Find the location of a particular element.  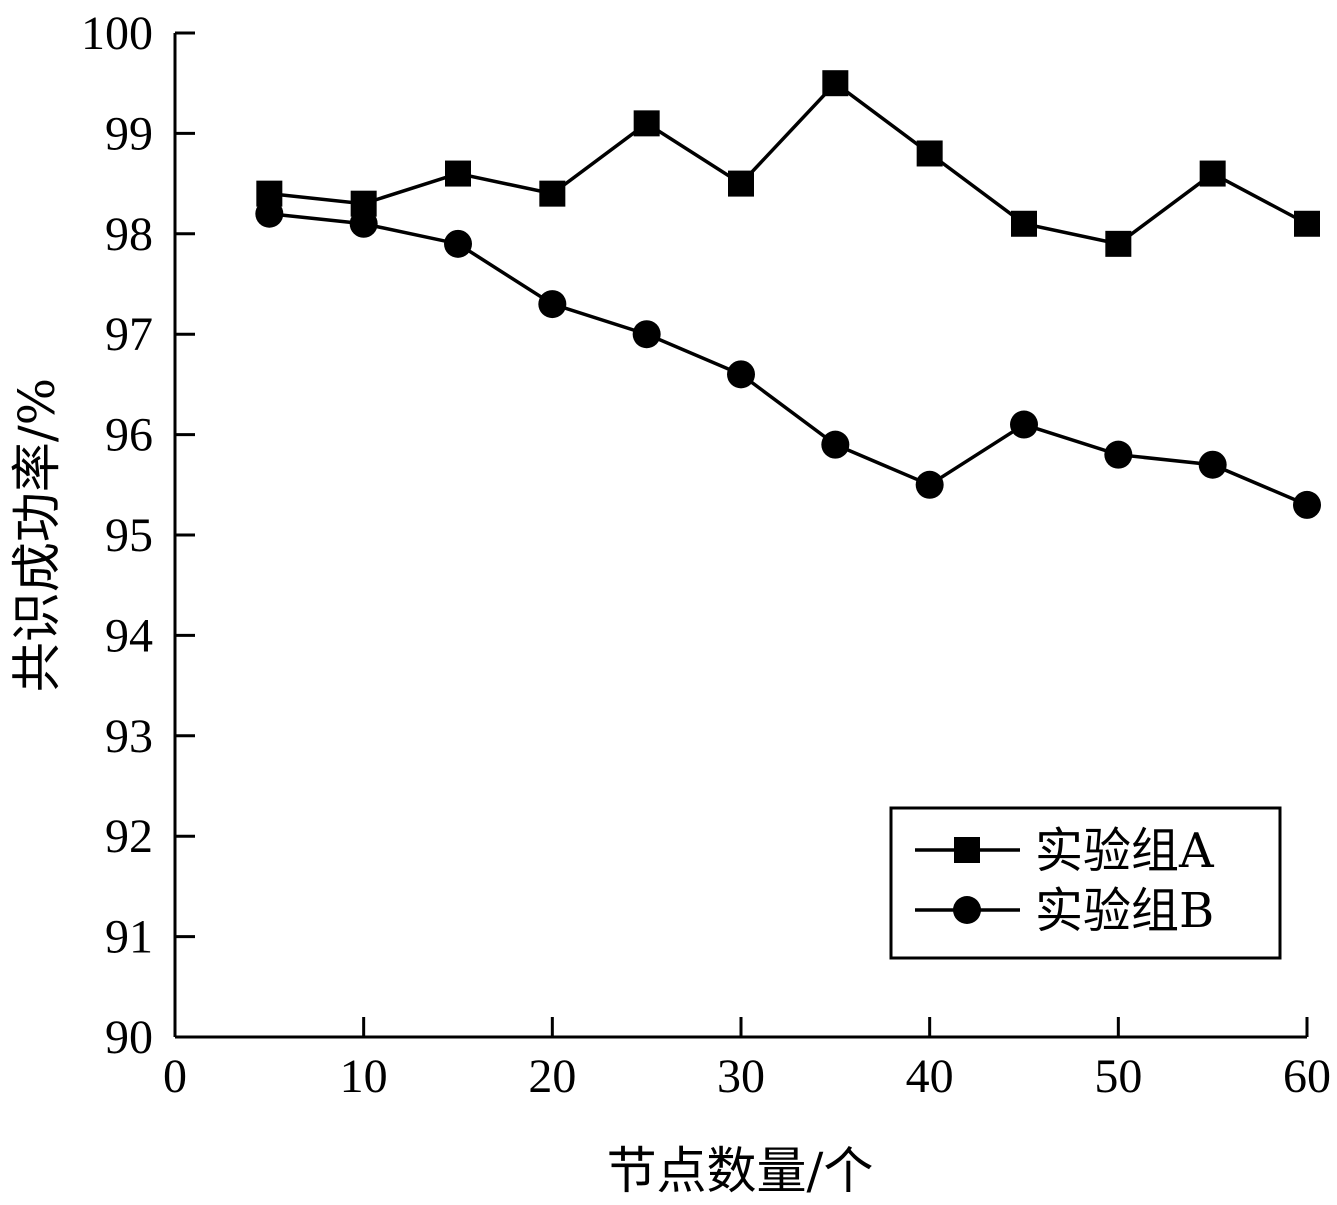

y-tick-label: 97 is located at coordinates (129, 334).